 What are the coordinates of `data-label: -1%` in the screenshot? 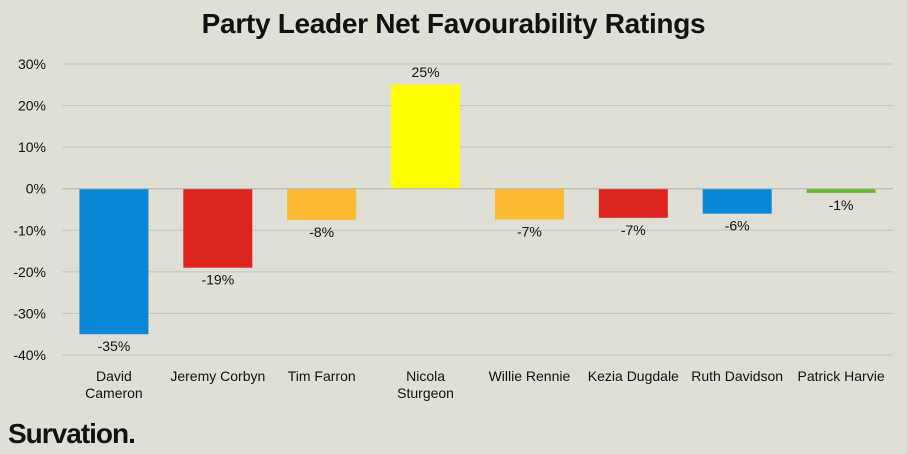 It's located at (841, 205).